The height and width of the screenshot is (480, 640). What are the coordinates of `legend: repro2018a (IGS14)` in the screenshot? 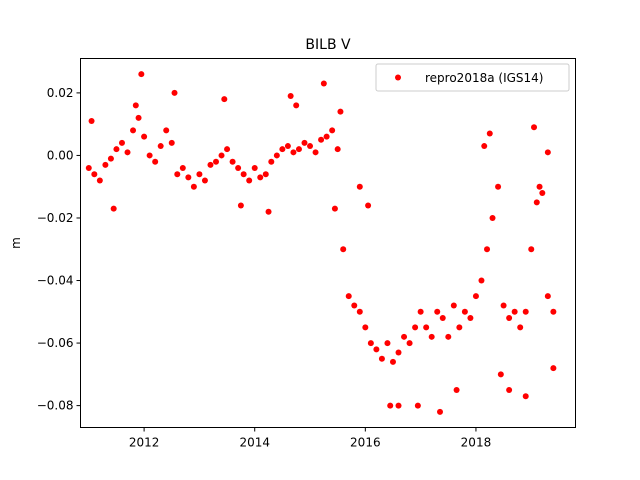 It's located at (472, 77).